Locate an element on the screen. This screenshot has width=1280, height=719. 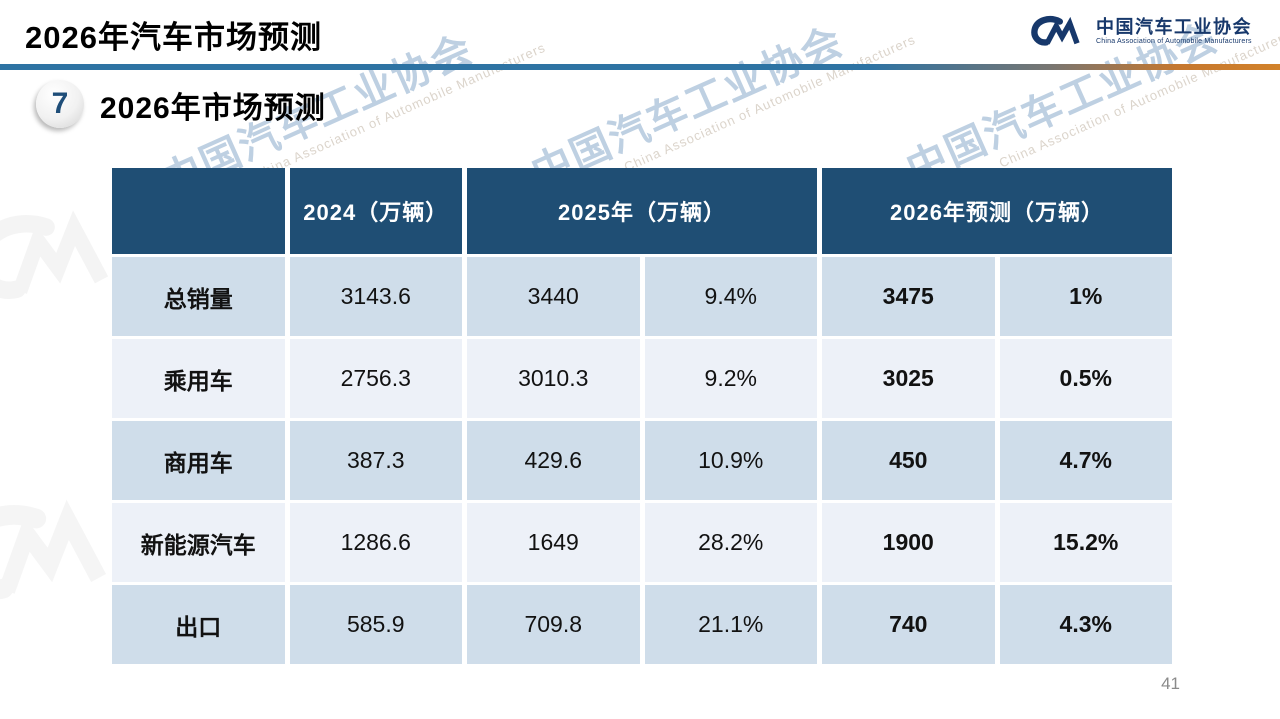
cell-2026-growth: 15.2% is located at coordinates (1085, 542).